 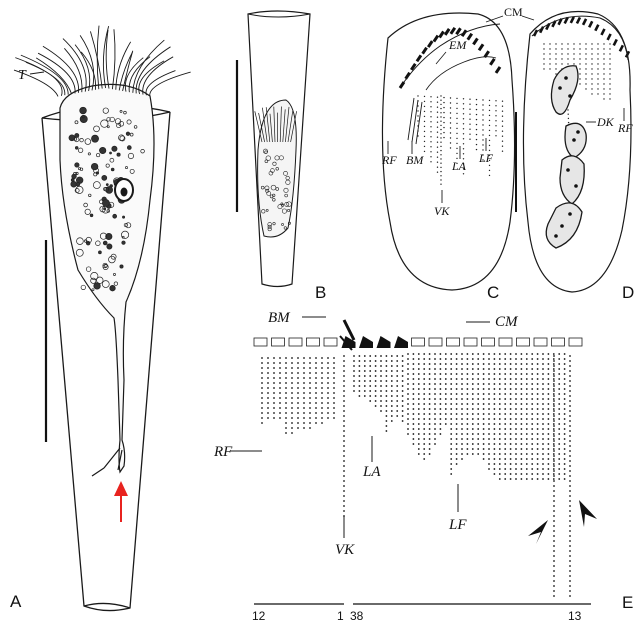 I want to click on label-la-c: LA, so click(x=459, y=166).